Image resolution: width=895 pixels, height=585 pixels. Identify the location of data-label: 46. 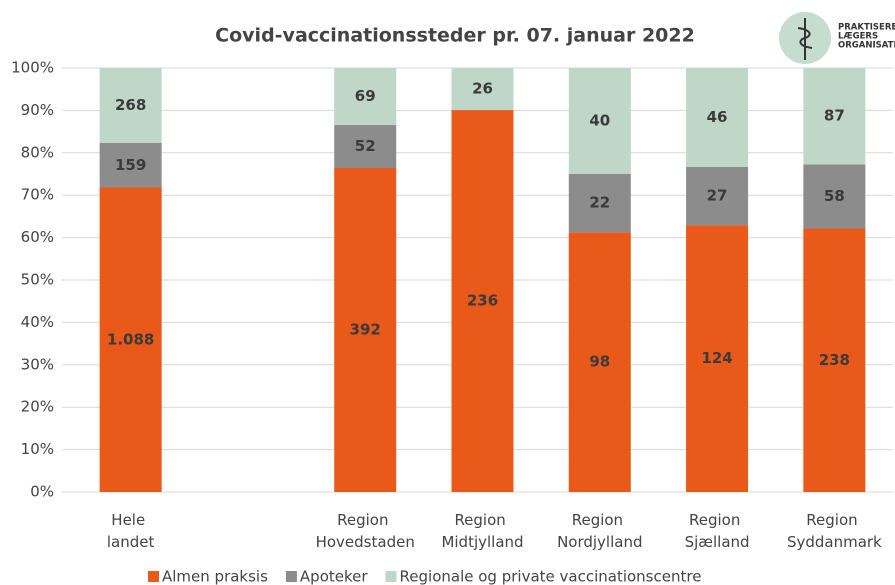
(717, 117).